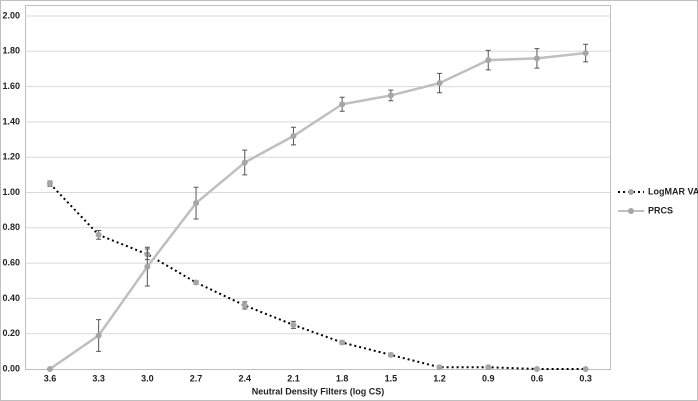 The height and width of the screenshot is (401, 698). I want to click on x-tick-label: 0.6, so click(537, 378).